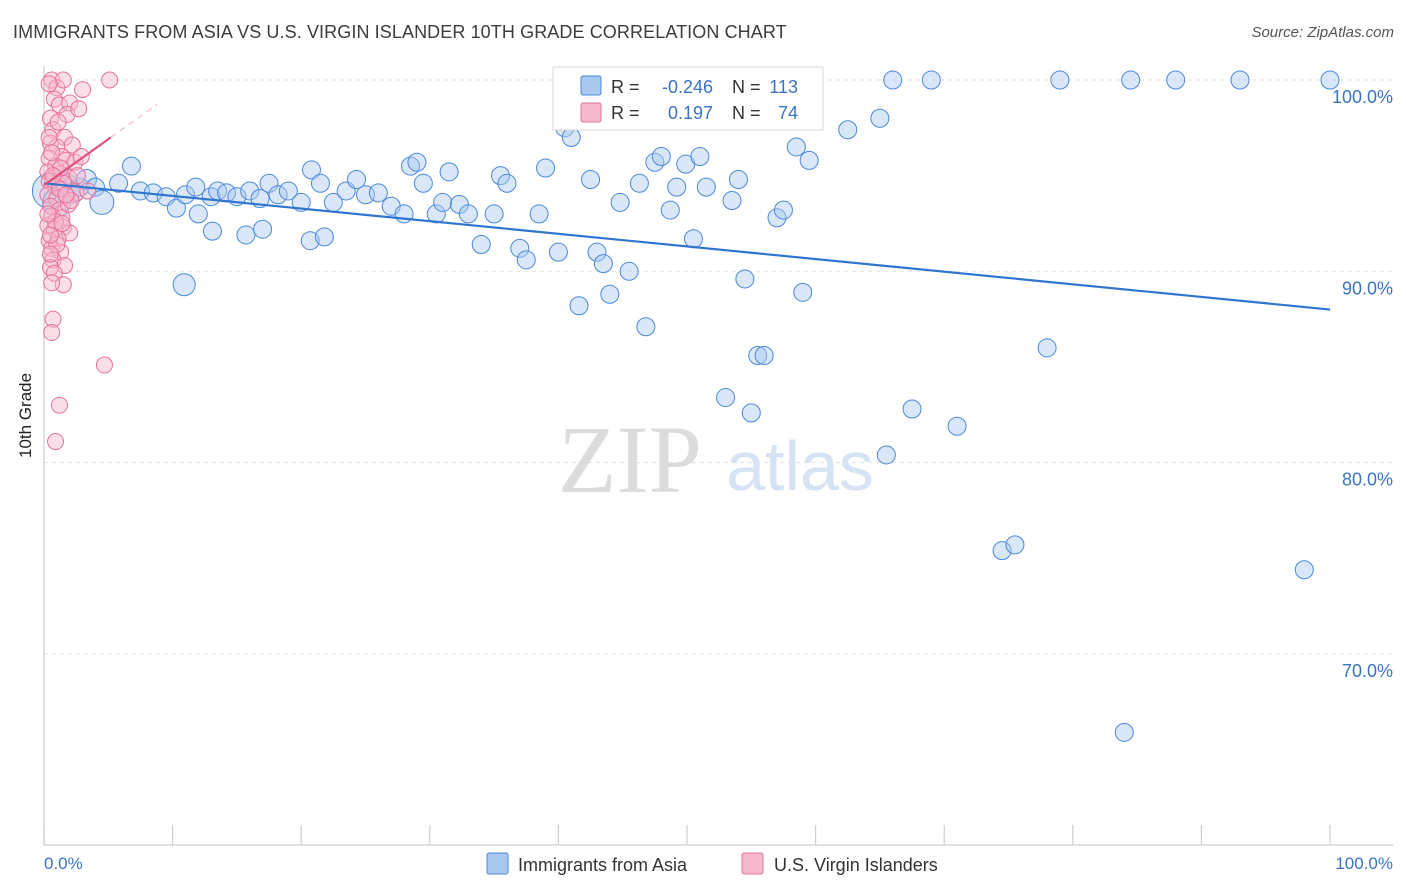 Image resolution: width=1406 pixels, height=892 pixels. I want to click on legend-swatch-blue, so click(591, 85).